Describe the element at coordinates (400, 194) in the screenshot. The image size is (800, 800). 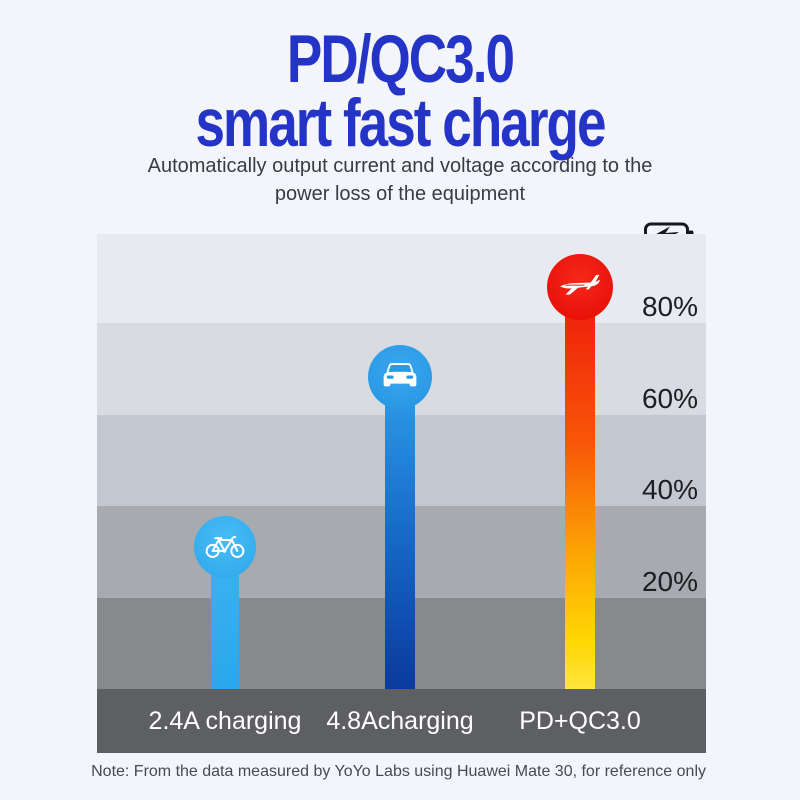
I see `subtitle-line2: power loss of the equipment` at that location.